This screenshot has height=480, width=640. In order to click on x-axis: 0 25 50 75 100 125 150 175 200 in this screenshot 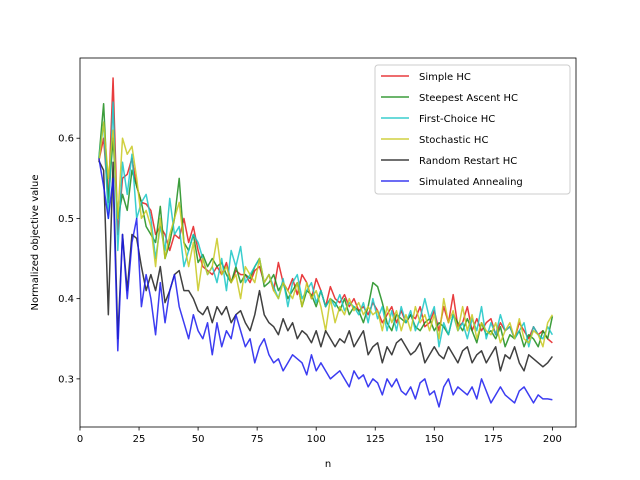, I will do `click(319, 436)`.